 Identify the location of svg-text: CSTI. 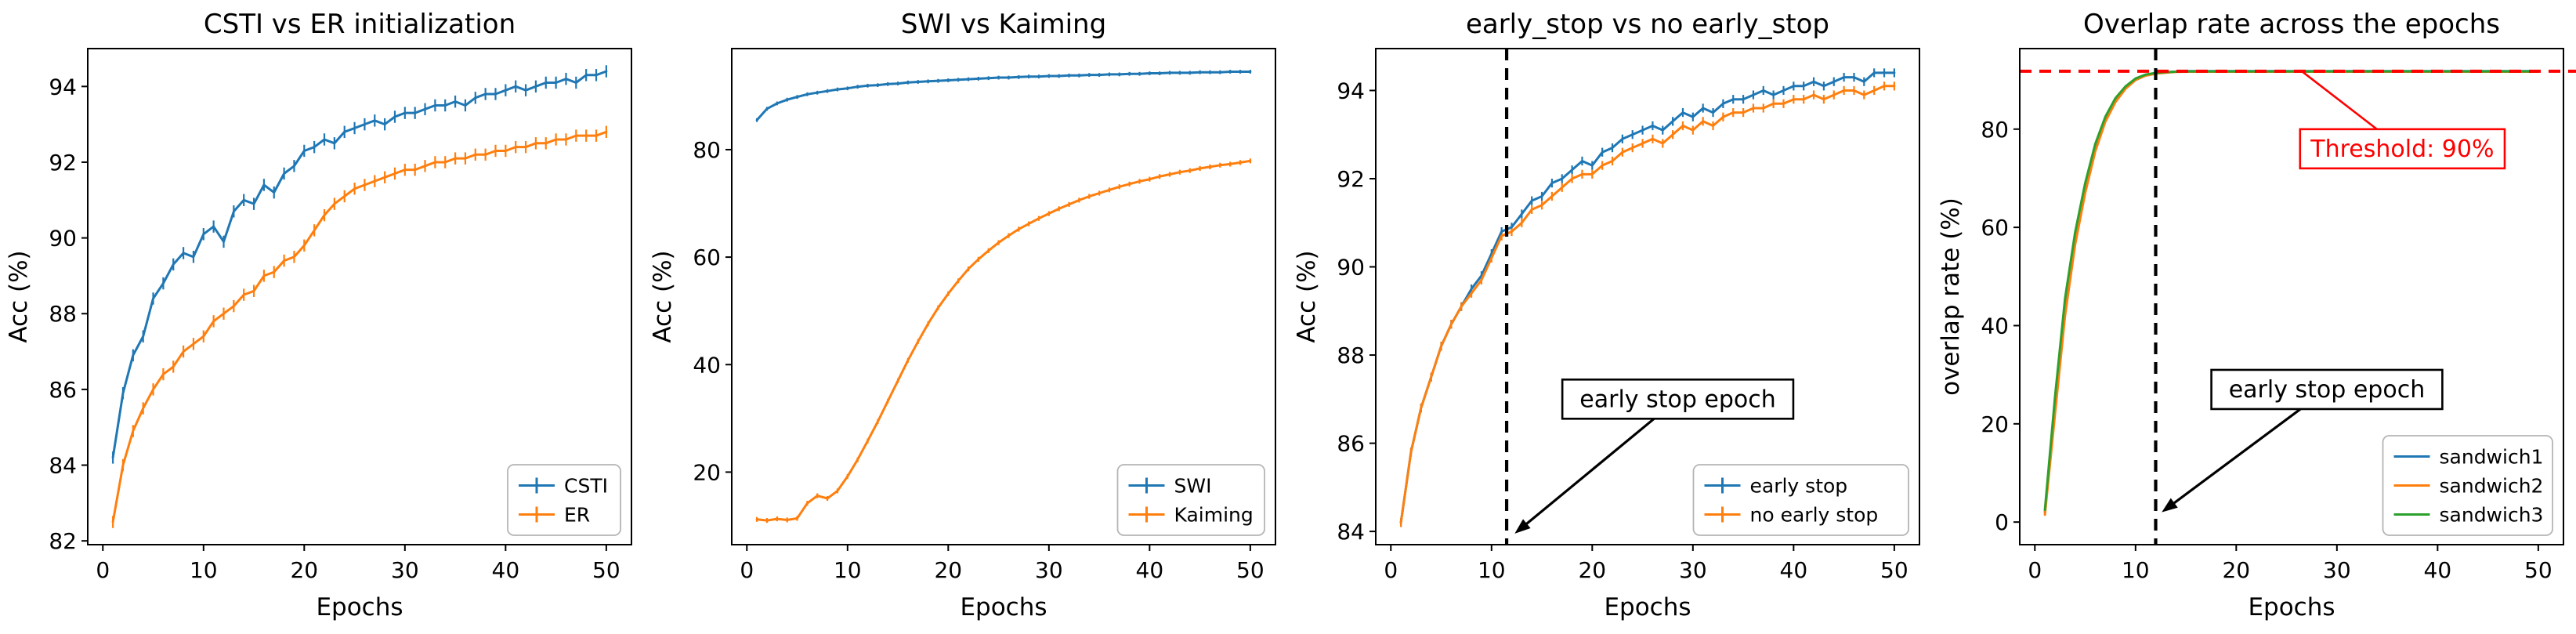
(586, 487).